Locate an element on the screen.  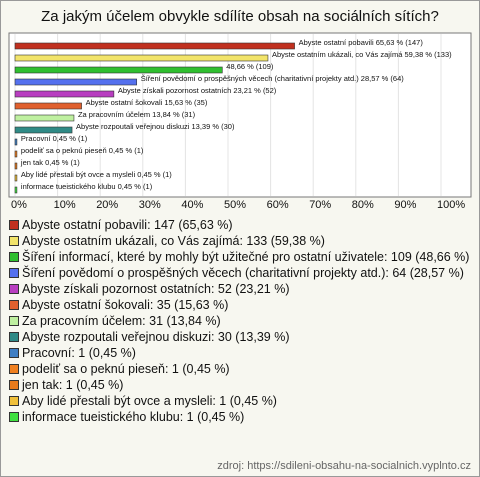
legend-item: podeliť sa o peknú pieseň: 1 (0,45 %) is located at coordinates (240, 369).